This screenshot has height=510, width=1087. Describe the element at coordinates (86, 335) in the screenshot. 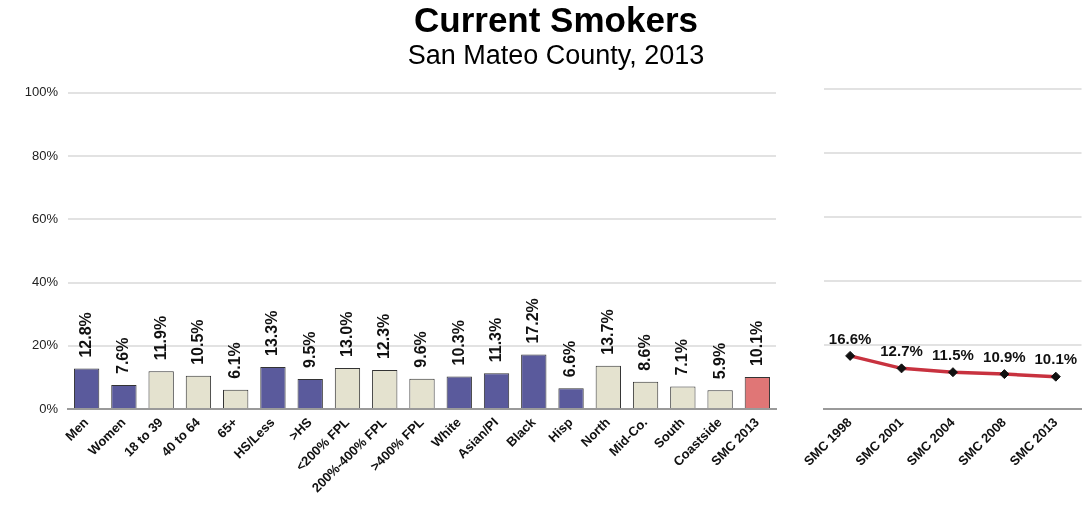

I see `data-label: 12.8%` at that location.